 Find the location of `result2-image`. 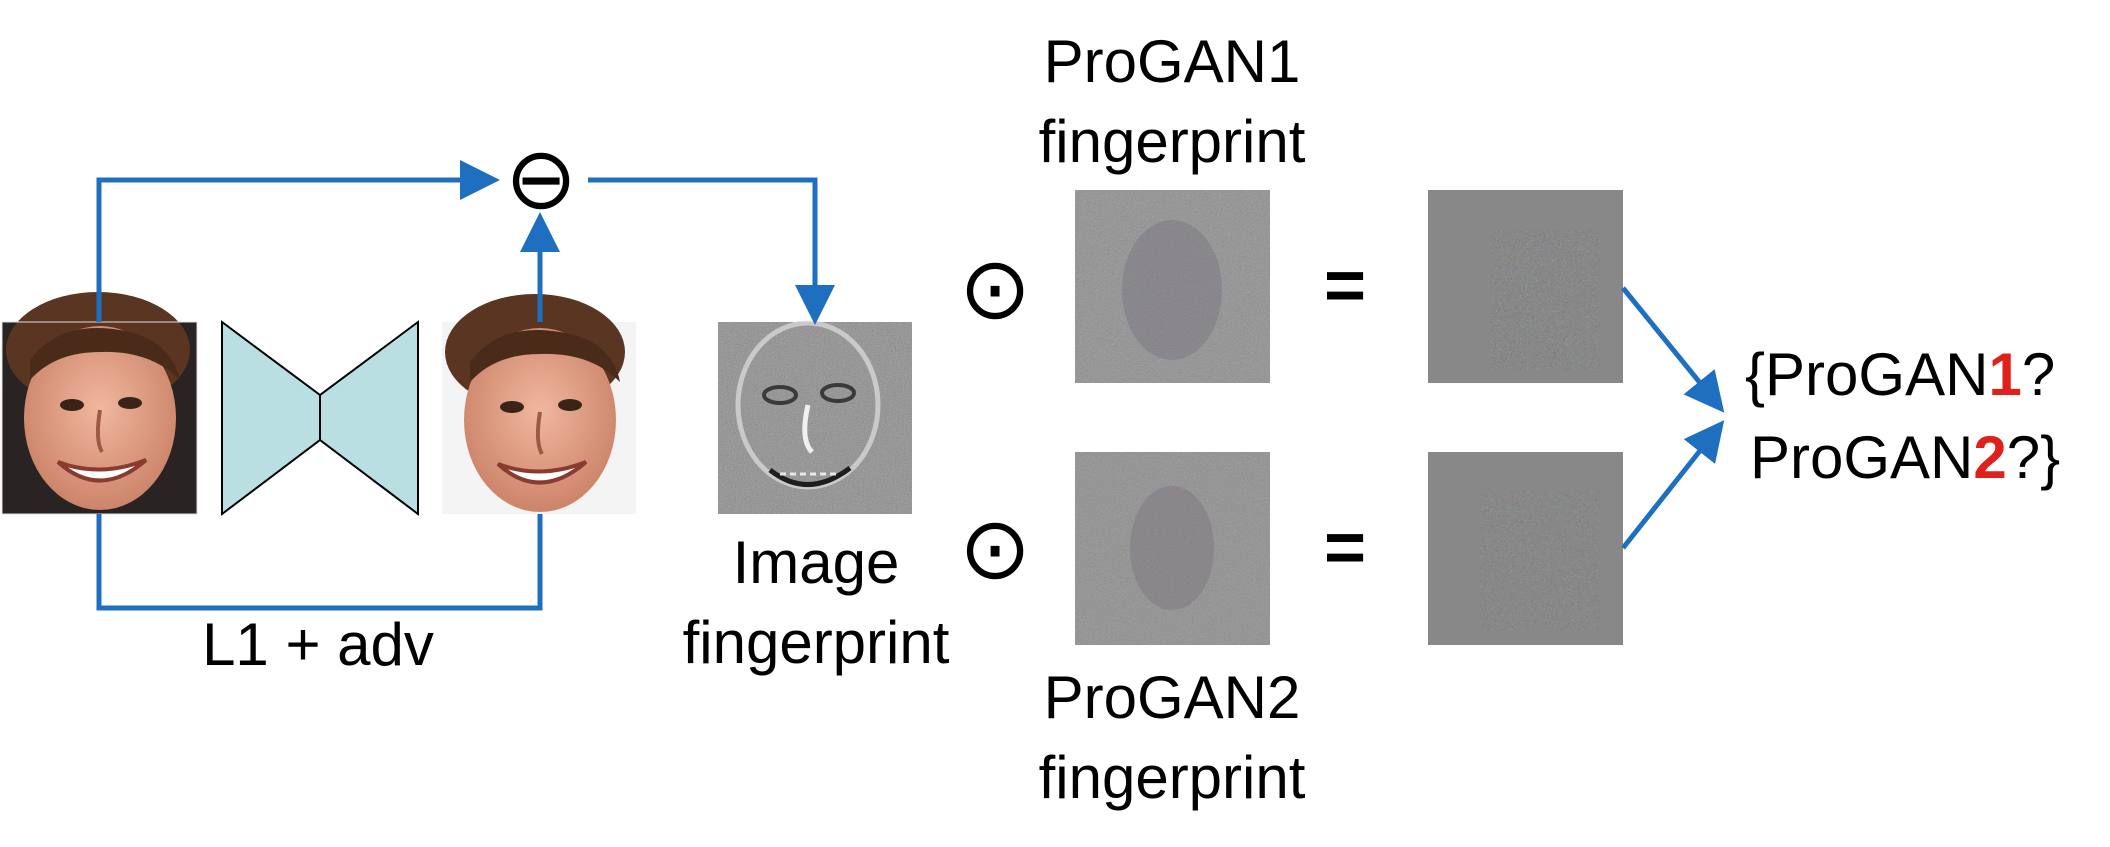

result2-image is located at coordinates (1525, 548).